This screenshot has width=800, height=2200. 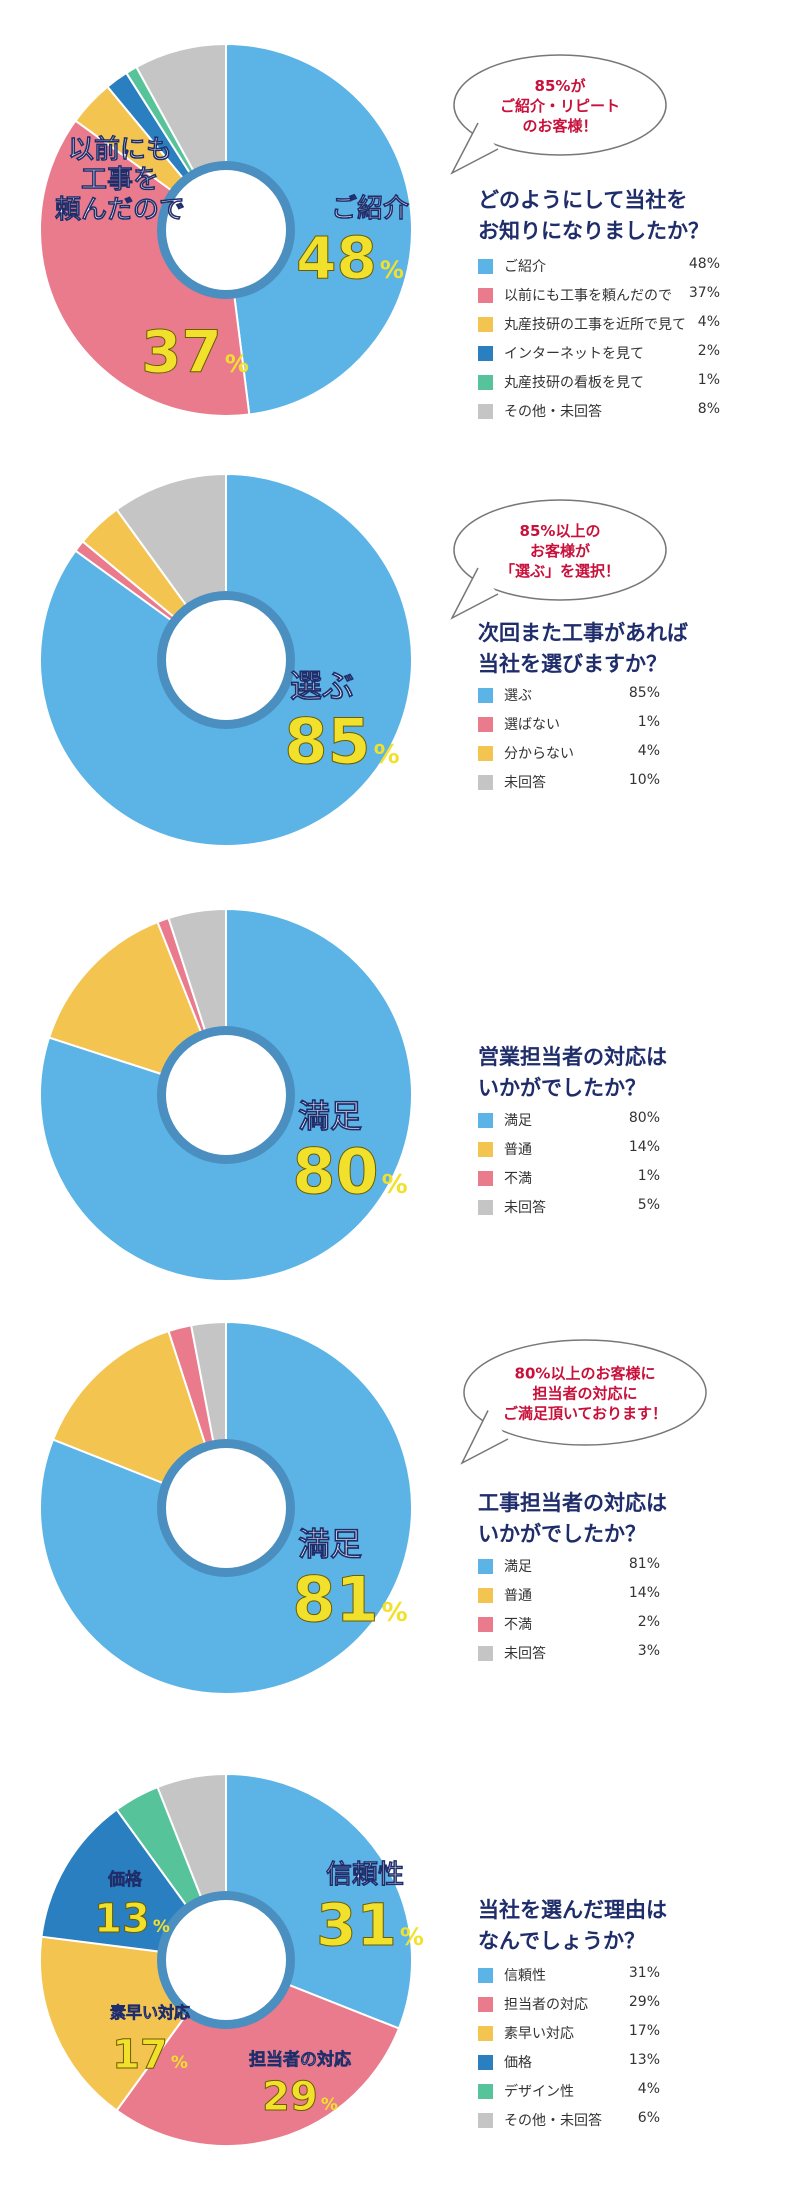 What do you see at coordinates (132, 1919) in the screenshot?
I see `callout-value: 13%` at bounding box center [132, 1919].